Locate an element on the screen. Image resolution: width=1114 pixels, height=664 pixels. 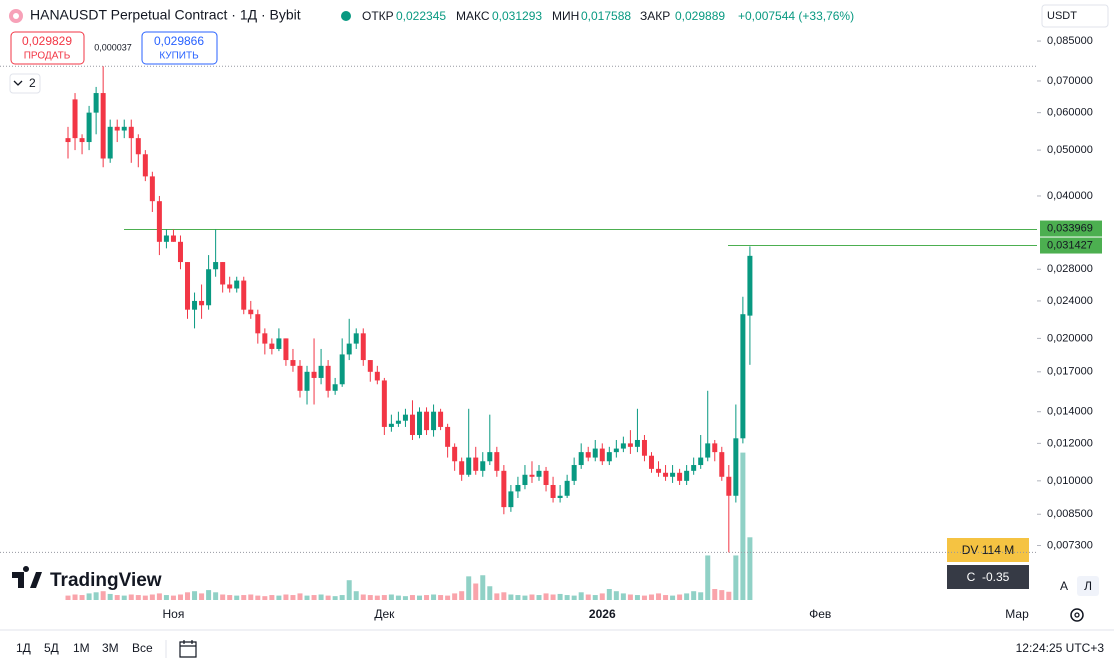
collapse-button is located at coordinates (25, 83).